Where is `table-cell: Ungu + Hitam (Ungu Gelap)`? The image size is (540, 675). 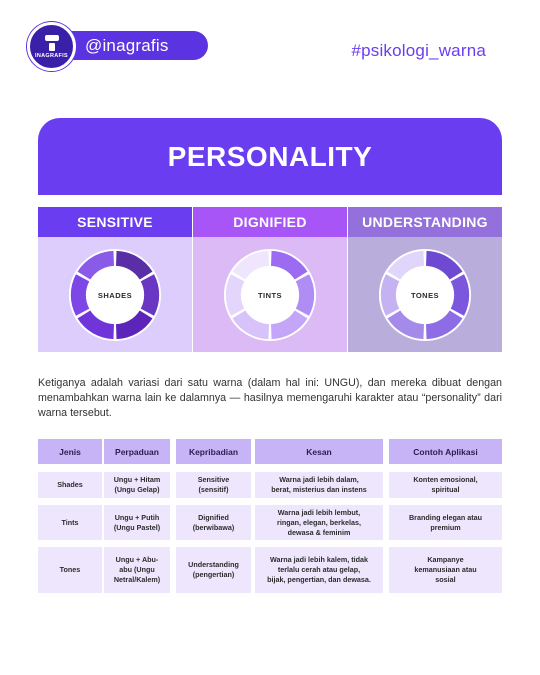 table-cell: Ungu + Hitam (Ungu Gelap) is located at coordinates (137, 485).